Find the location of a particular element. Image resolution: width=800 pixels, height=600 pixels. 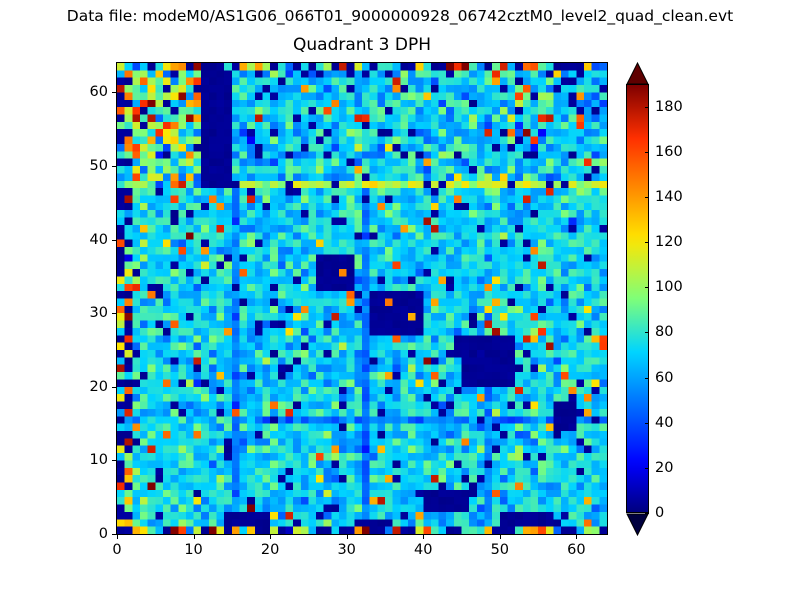

y-tick-label: 30 is located at coordinates (98, 313).